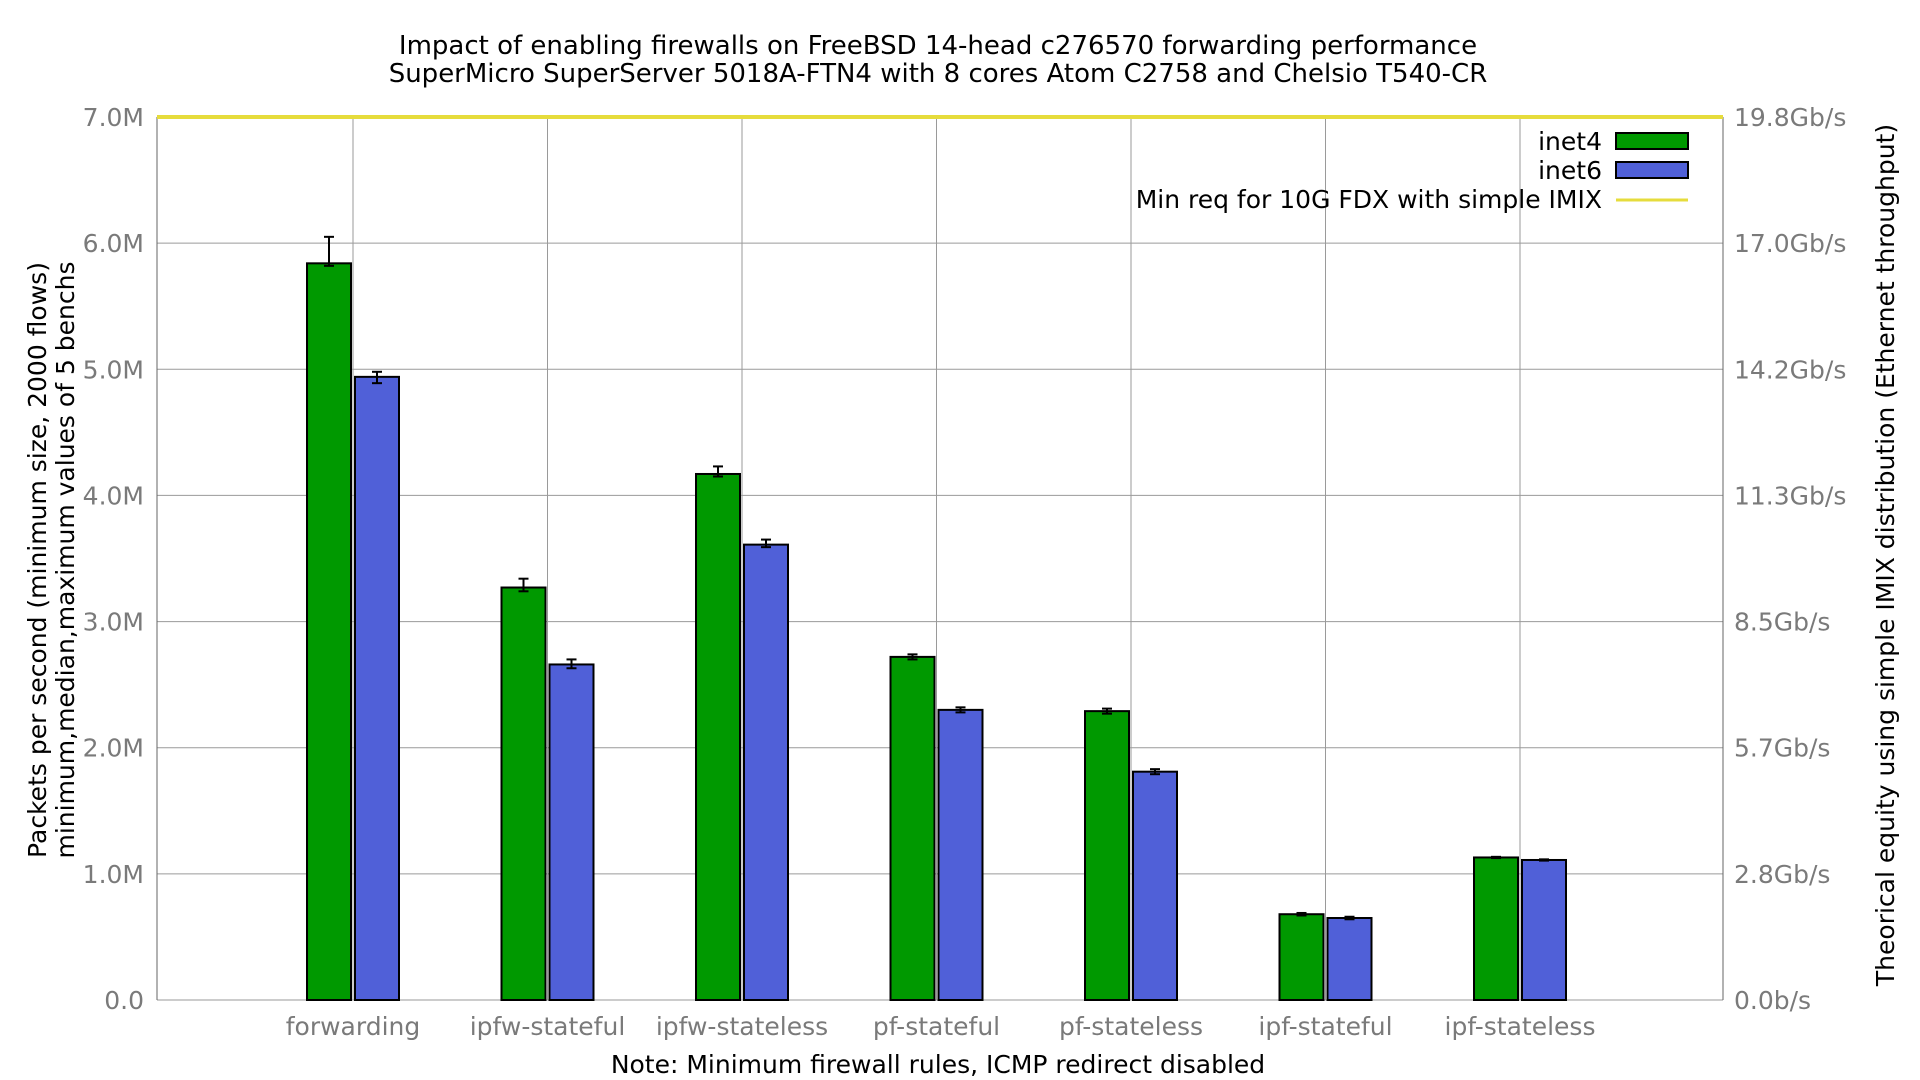 The width and height of the screenshot is (1920, 1080). I want to click on x-tick-label: ipf-stateful, so click(1325, 1026).